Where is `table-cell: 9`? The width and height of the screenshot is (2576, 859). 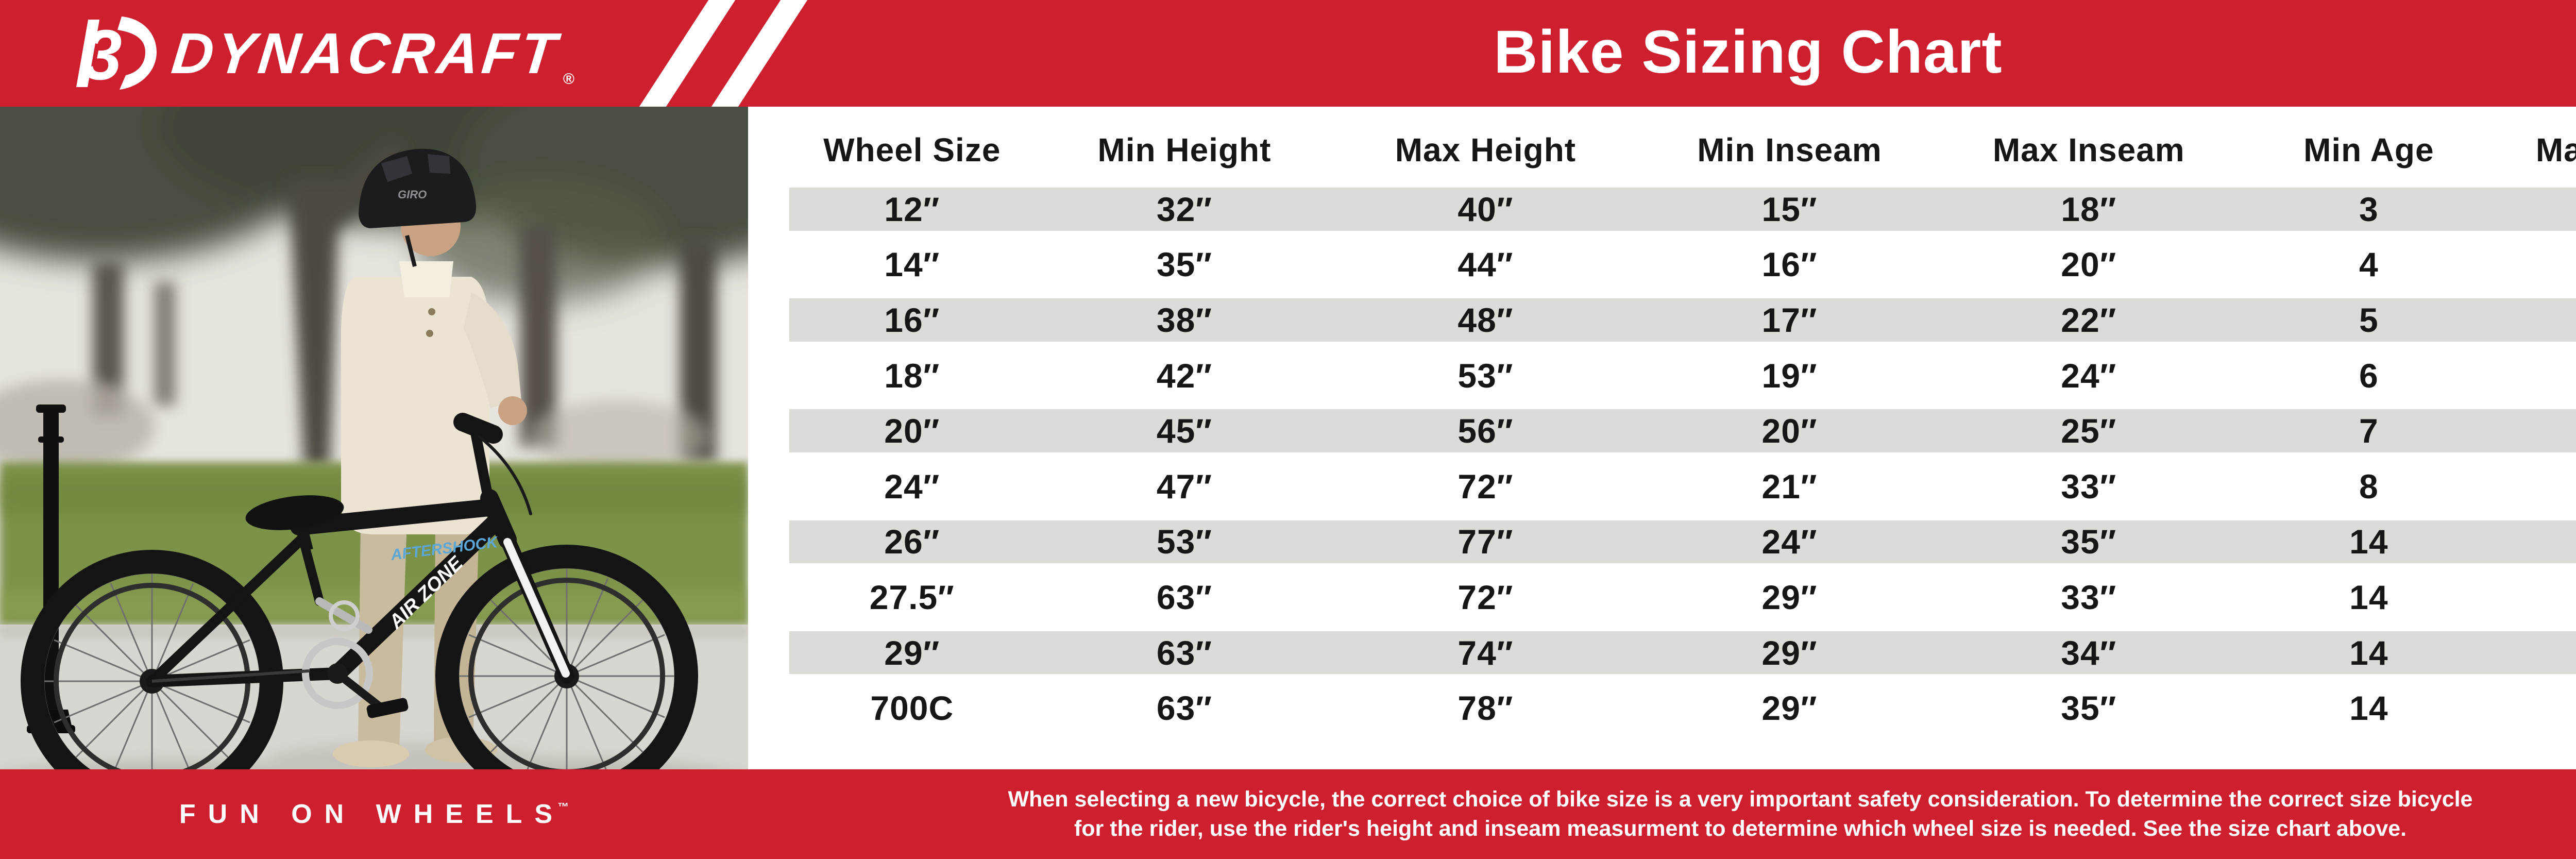 table-cell: 9 is located at coordinates (2539, 375).